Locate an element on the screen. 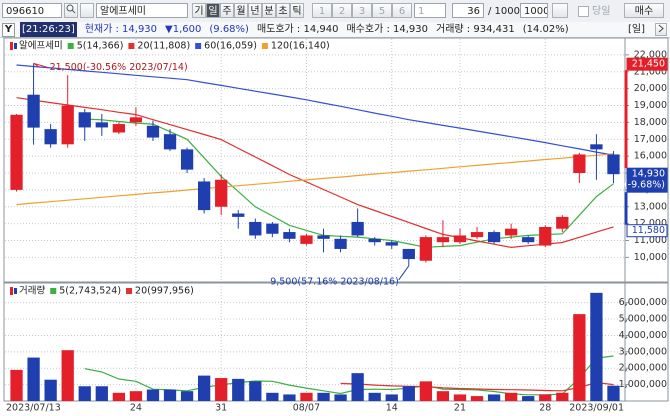 This screenshot has height=416, width=670. y-tick-label: 6,000,000 is located at coordinates (643, 302).